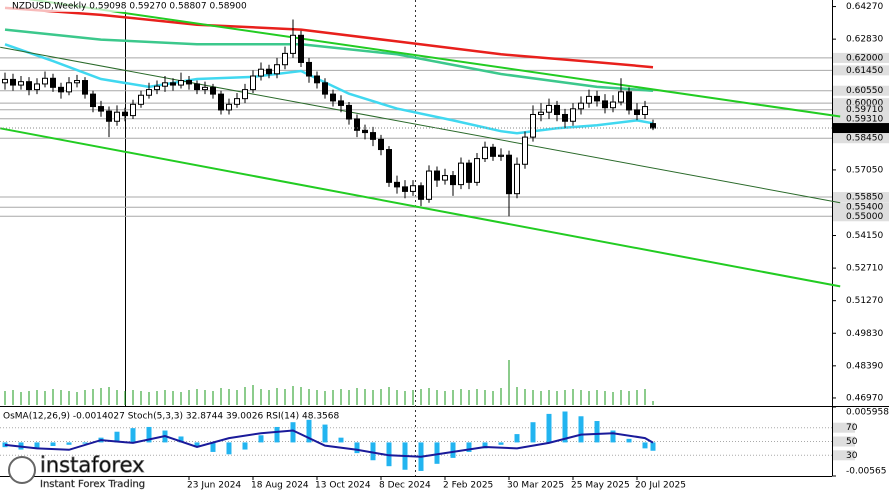 This screenshot has width=889, height=493. Describe the element at coordinates (329, 443) in the screenshot. I see `rsi-line` at that location.